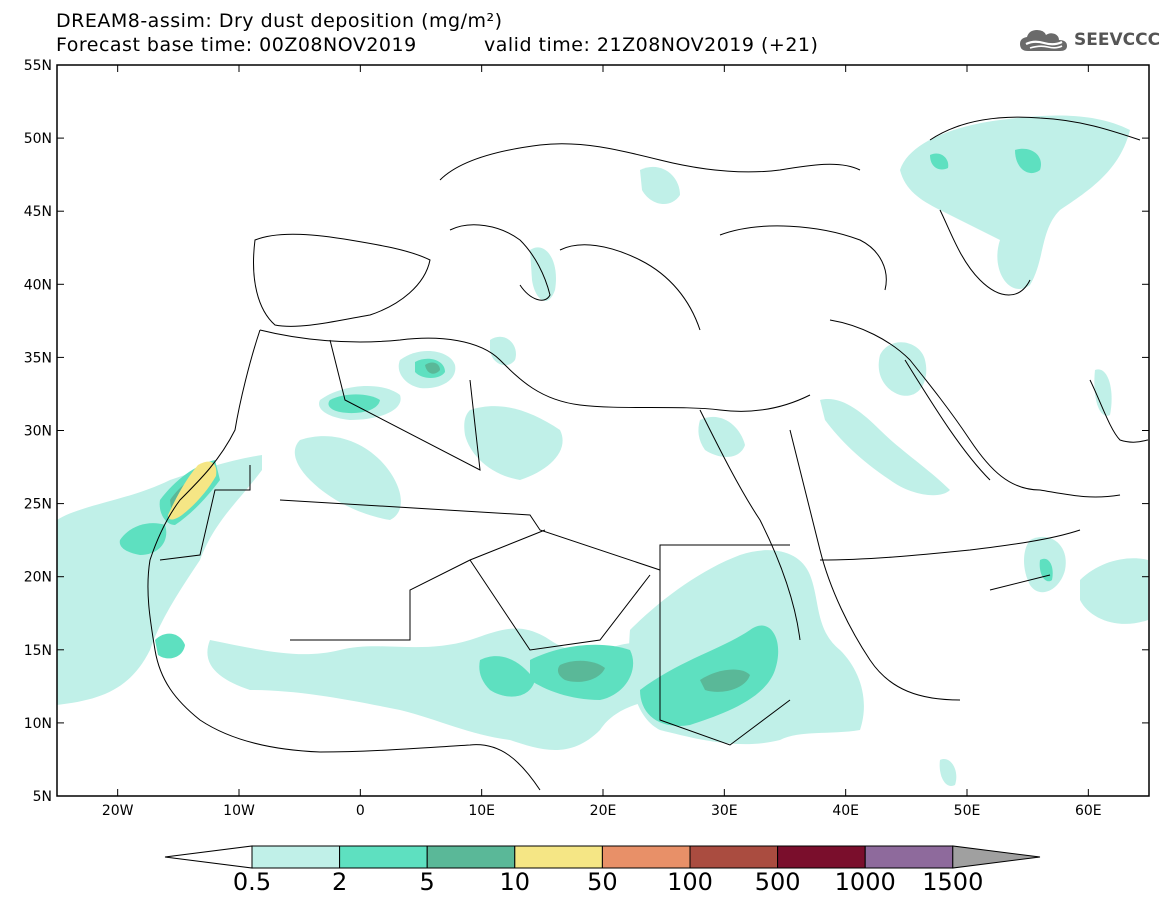  Describe the element at coordinates (1088, 811) in the screenshot. I see `lon-tick-label: 60E` at that location.